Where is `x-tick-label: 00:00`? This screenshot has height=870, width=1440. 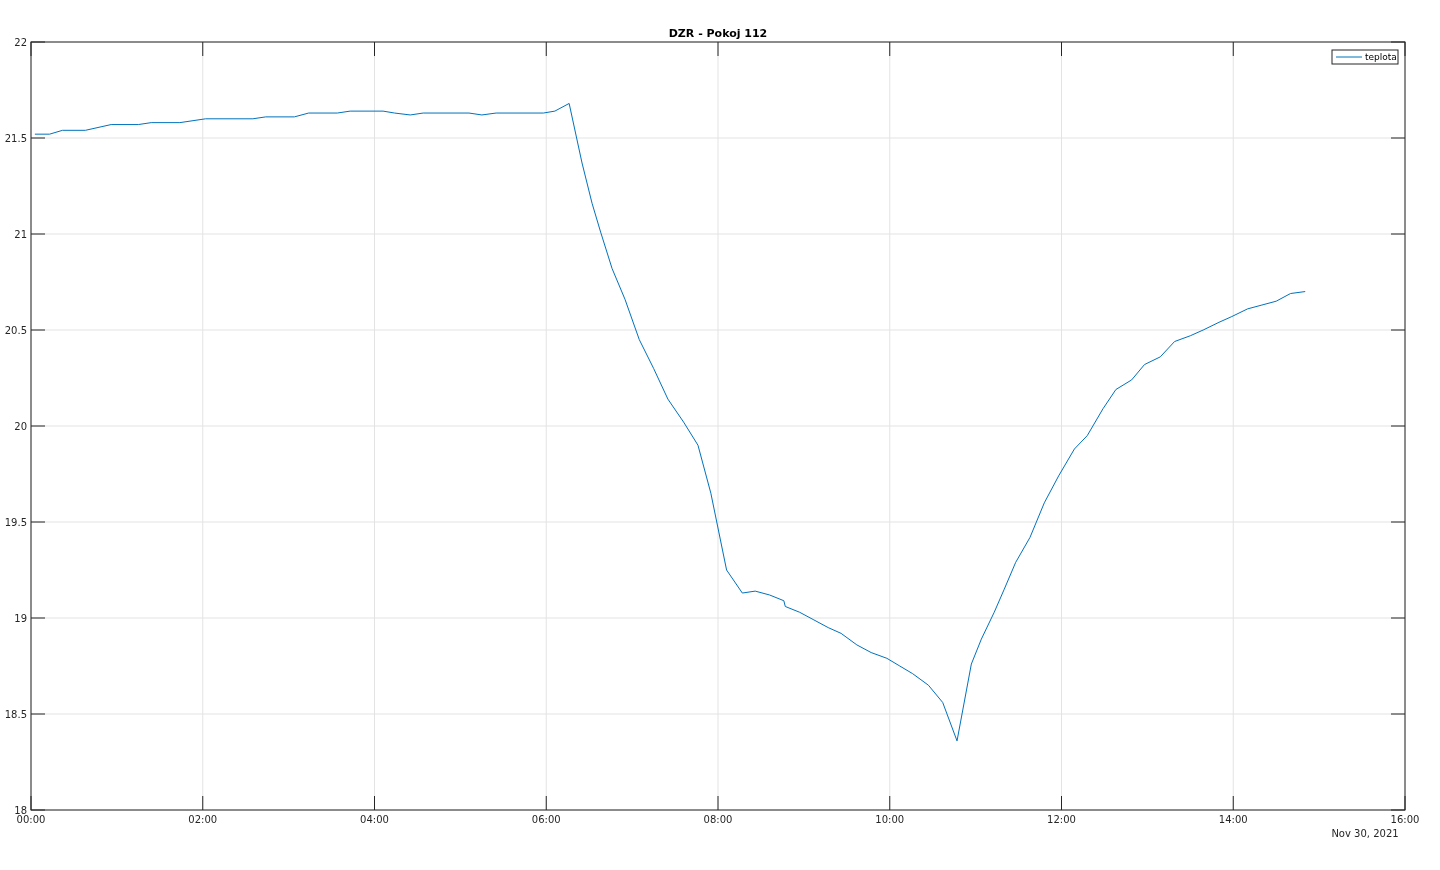 x-tick-label: 00:00 is located at coordinates (31, 819).